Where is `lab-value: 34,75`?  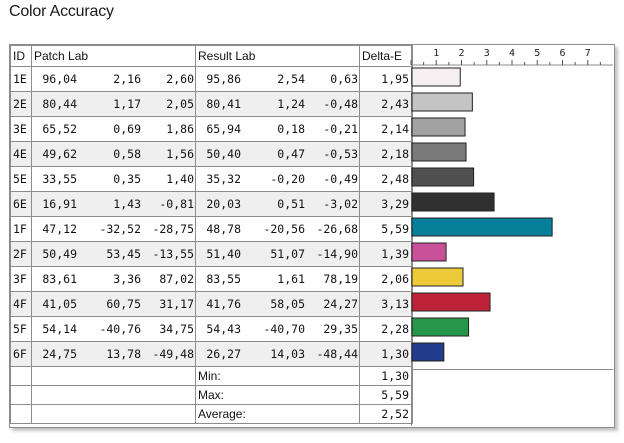 lab-value: 34,75 is located at coordinates (176, 329).